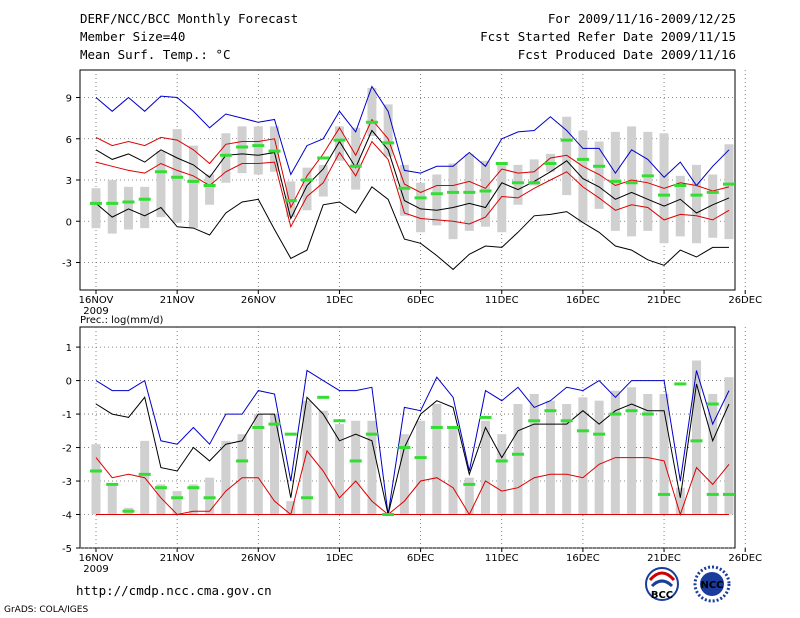 This screenshot has width=800, height=618. What do you see at coordinates (174, 590) in the screenshot?
I see `source-url: http://cmdp.ncc.cma.gov.cn` at bounding box center [174, 590].